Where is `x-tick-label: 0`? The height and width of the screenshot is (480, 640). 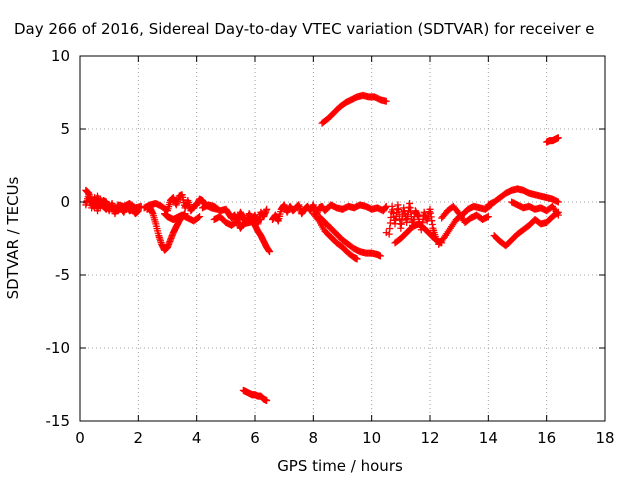
x-tick-label: 0 is located at coordinates (80, 438).